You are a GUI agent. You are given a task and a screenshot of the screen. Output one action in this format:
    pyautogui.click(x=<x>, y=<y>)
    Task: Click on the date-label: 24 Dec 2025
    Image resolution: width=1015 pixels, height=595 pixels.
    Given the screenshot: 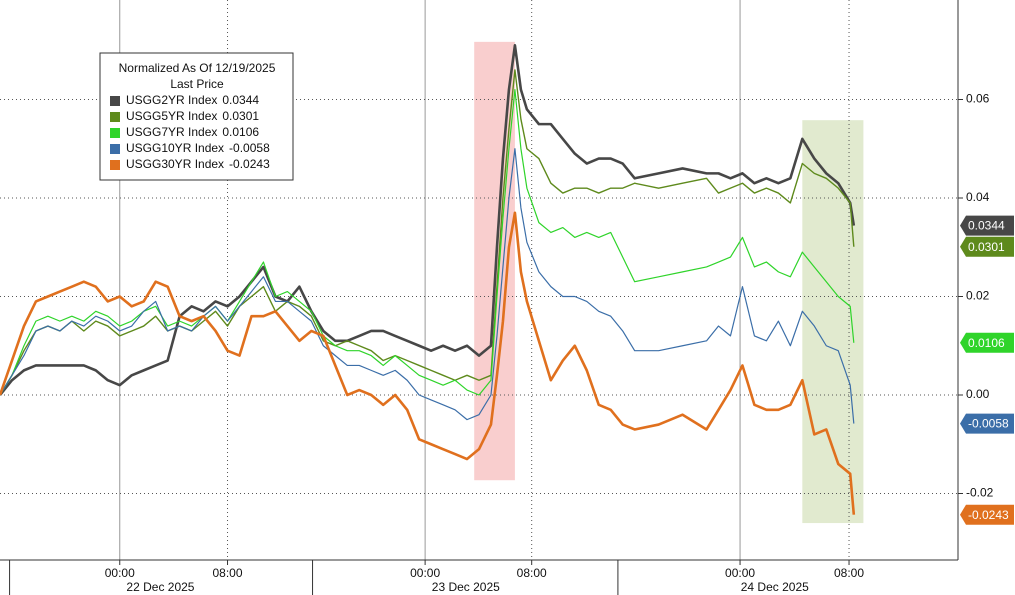 What is the action you would take?
    pyautogui.click(x=775, y=587)
    